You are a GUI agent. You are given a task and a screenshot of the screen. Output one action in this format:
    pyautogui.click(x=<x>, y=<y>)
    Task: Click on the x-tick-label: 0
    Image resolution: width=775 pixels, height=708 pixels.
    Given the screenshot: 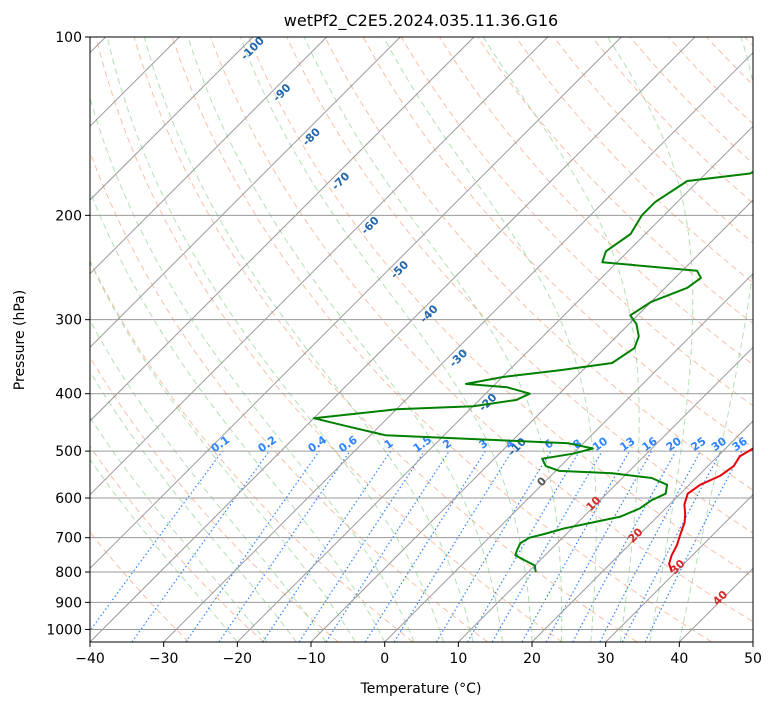 What is the action you would take?
    pyautogui.click(x=384, y=659)
    